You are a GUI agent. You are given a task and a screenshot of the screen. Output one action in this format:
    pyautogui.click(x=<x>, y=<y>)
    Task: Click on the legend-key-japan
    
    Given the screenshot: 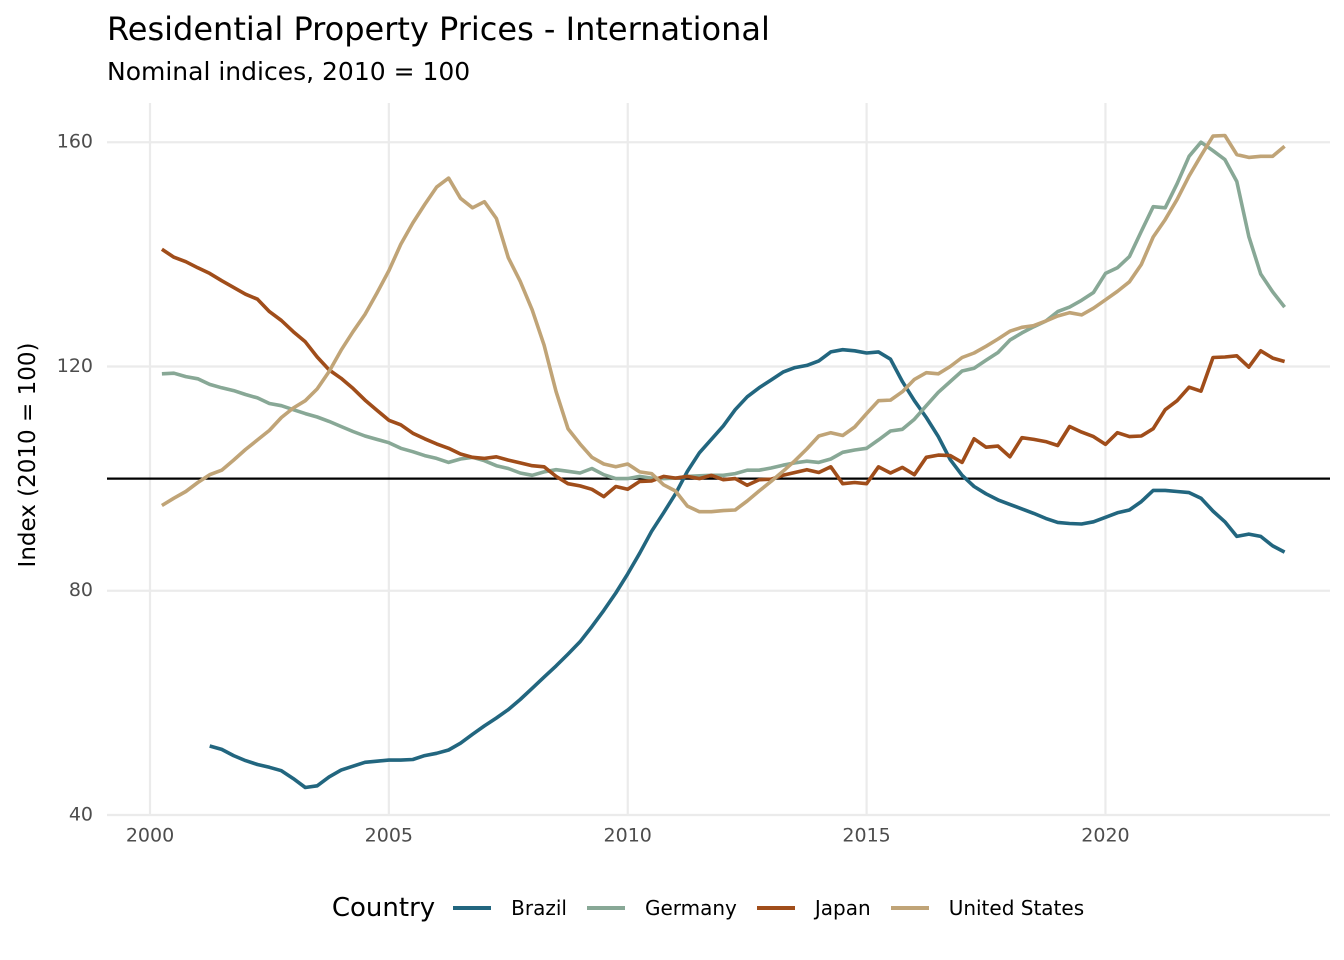 What is the action you would take?
    pyautogui.click(x=775, y=908)
    